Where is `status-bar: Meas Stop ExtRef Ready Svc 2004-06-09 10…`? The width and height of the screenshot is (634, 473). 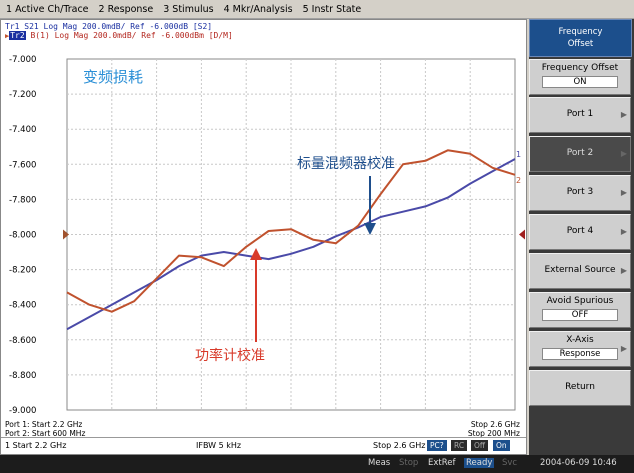 status-bar: Meas Stop ExtRef Ready Svc 2004-06-09 10… is located at coordinates (317, 464).